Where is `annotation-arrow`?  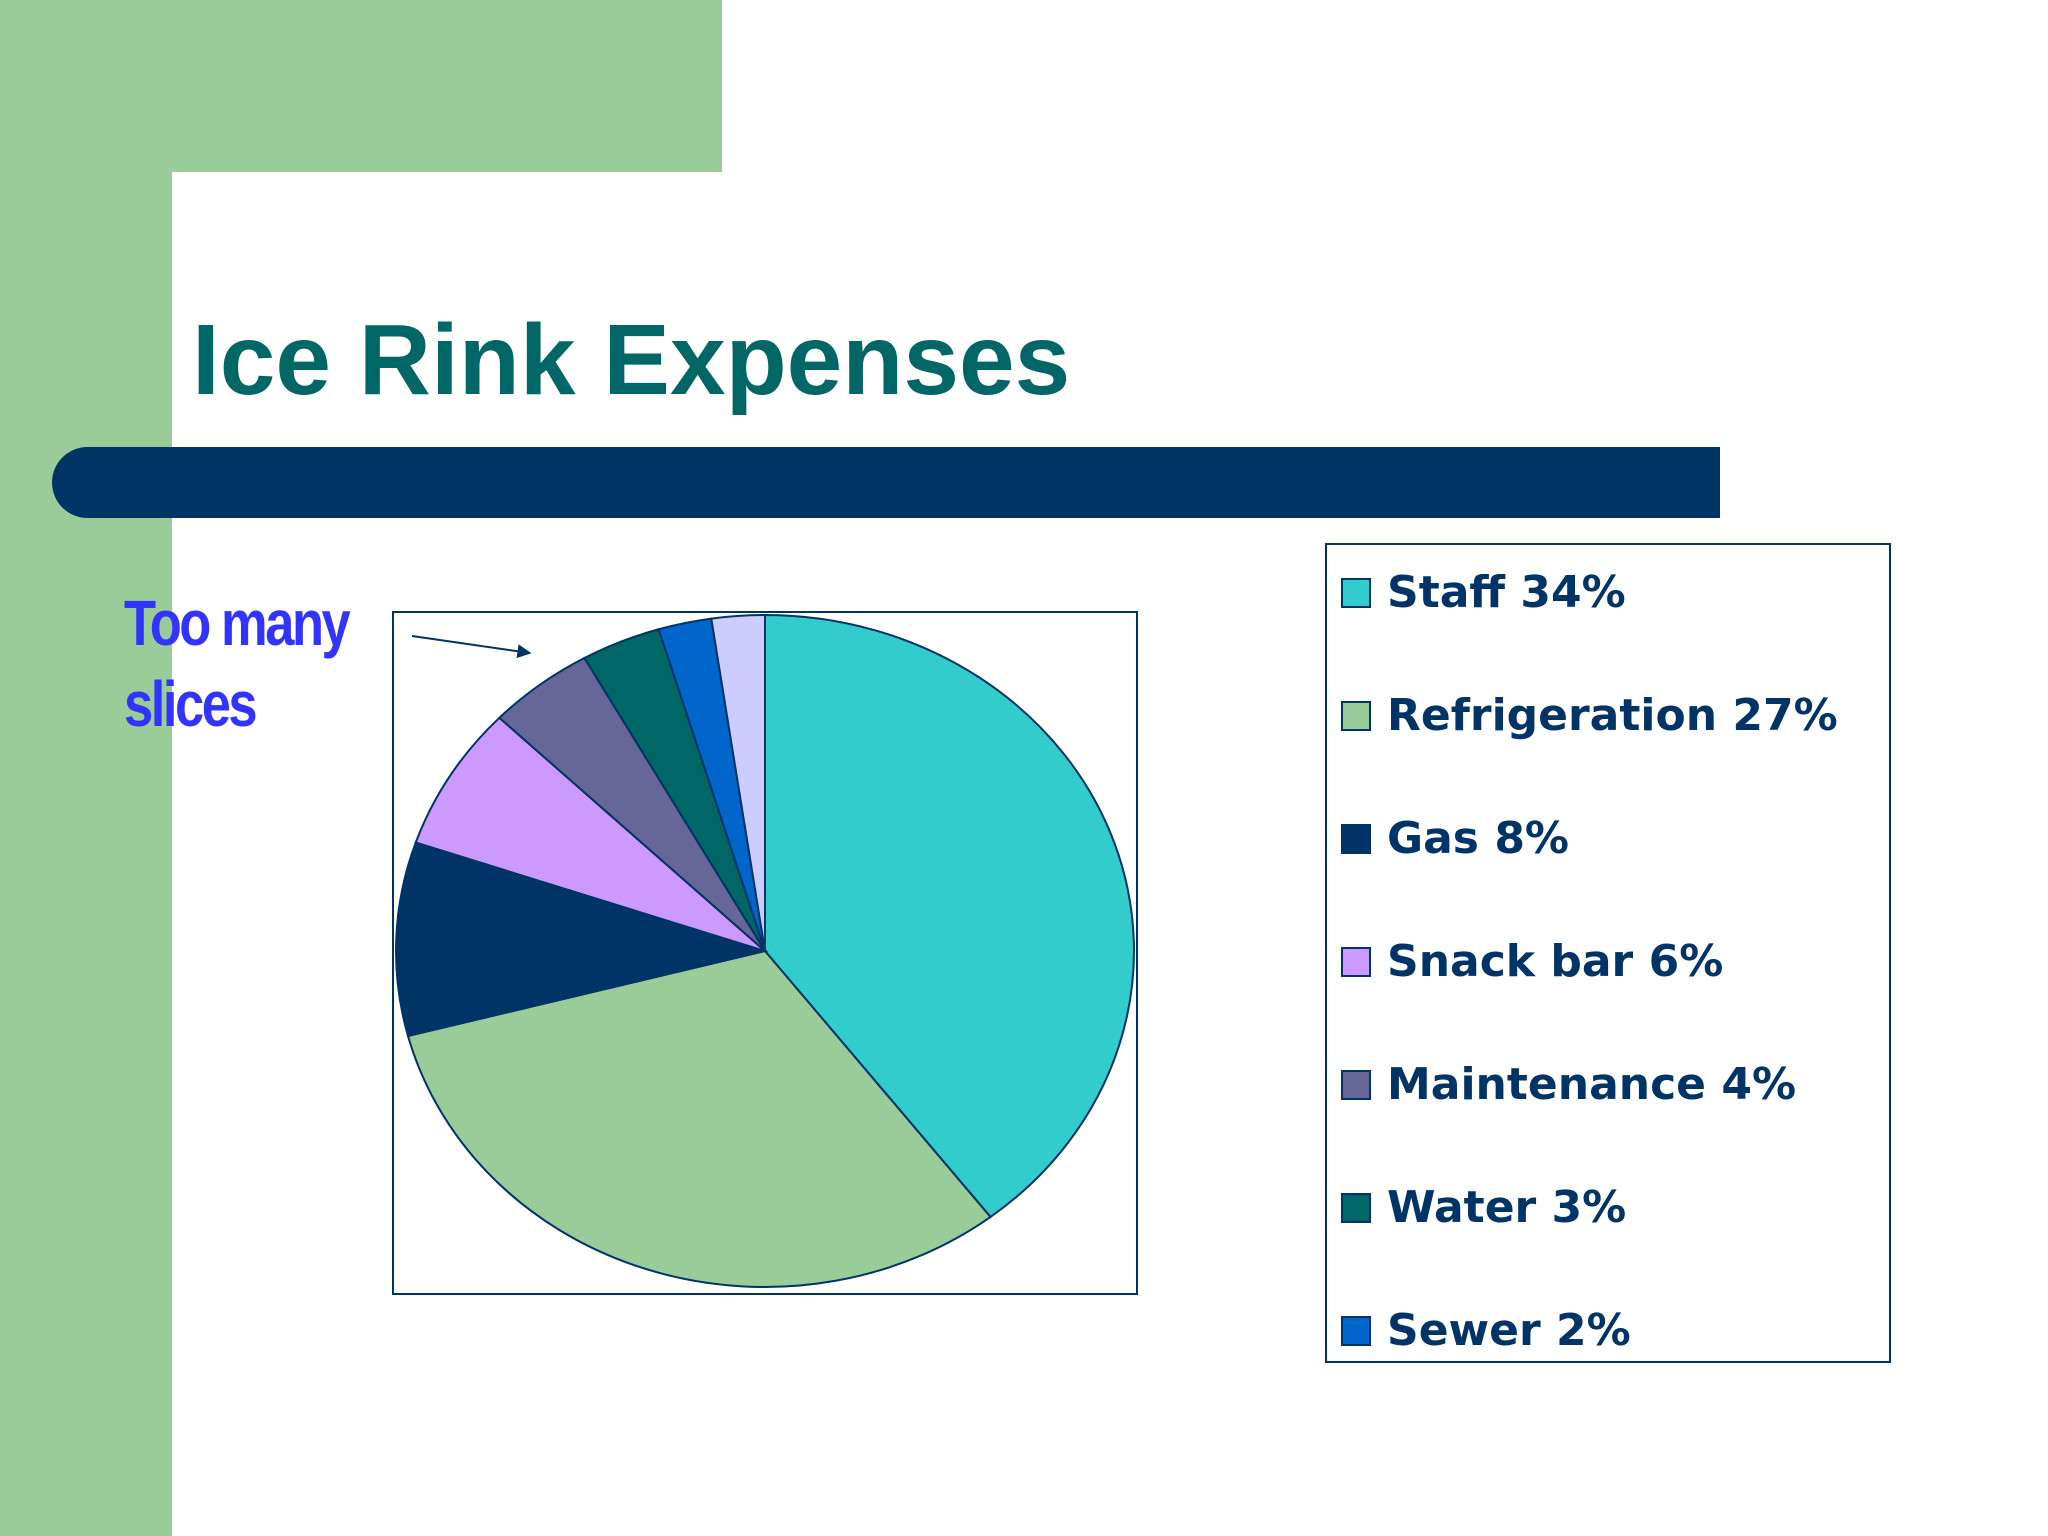 annotation-arrow is located at coordinates (471, 647).